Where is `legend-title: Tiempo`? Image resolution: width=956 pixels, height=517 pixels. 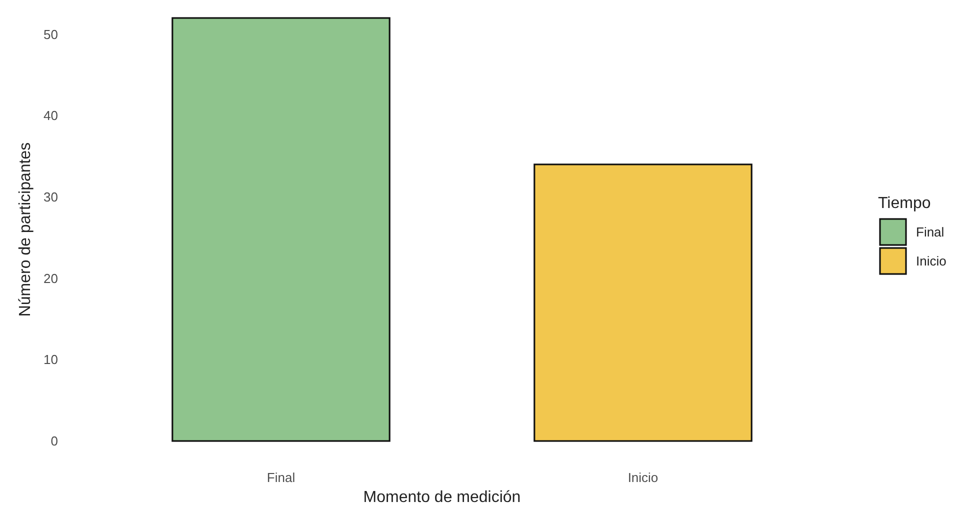
legend-title: Tiempo is located at coordinates (904, 203).